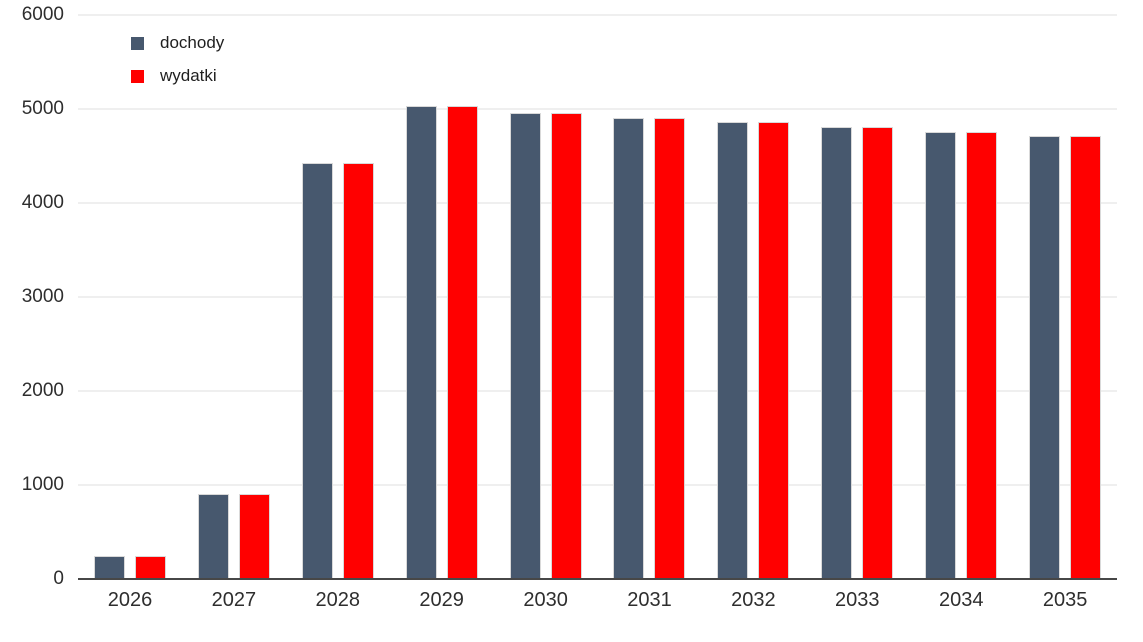 This screenshot has height=642, width=1143. Describe the element at coordinates (42, 108) in the screenshot. I see `y-tick-label: 5000` at that location.